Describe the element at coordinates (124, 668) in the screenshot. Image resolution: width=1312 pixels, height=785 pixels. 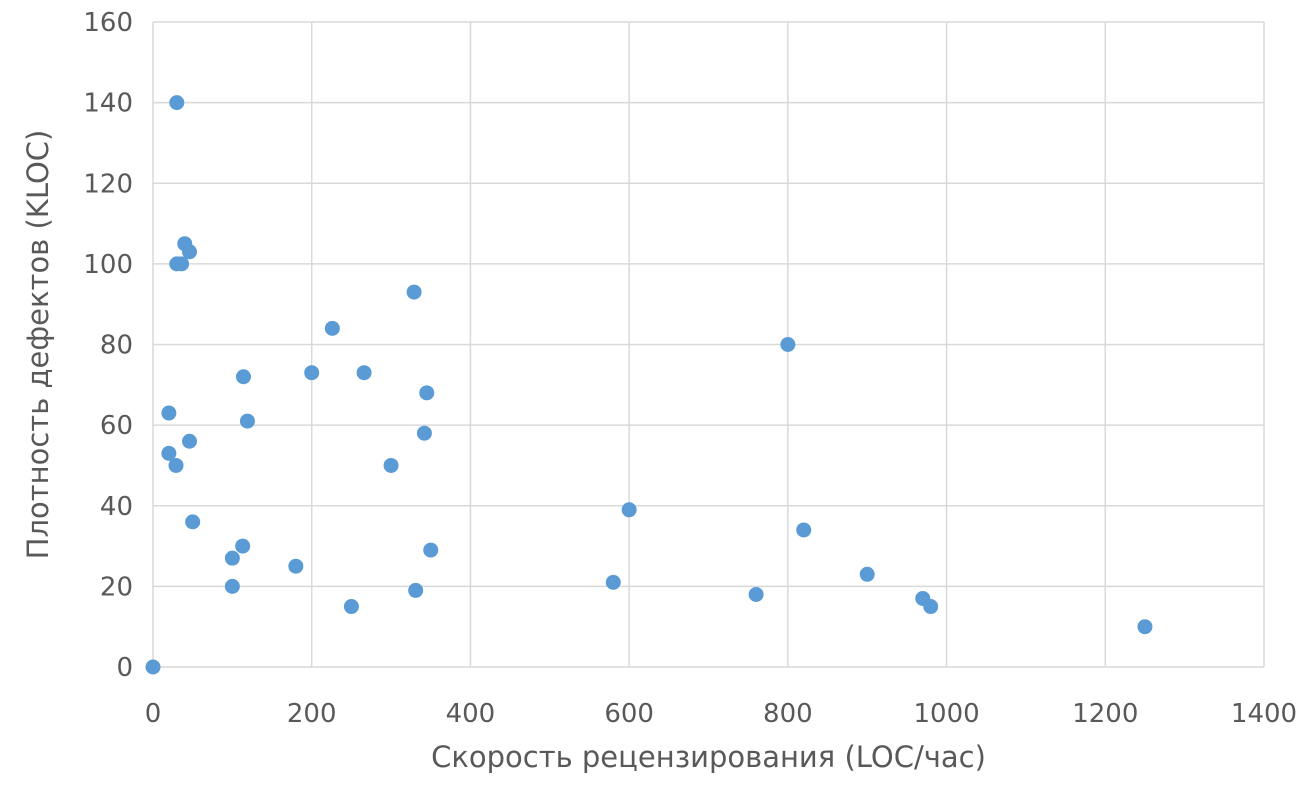
I see `y-tick-label: 0` at that location.